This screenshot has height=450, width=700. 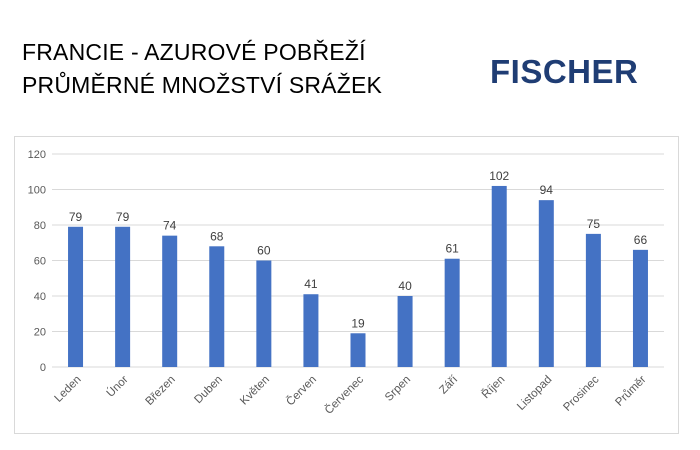 What do you see at coordinates (37, 155) in the screenshot?
I see `y-tick-label: 120` at bounding box center [37, 155].